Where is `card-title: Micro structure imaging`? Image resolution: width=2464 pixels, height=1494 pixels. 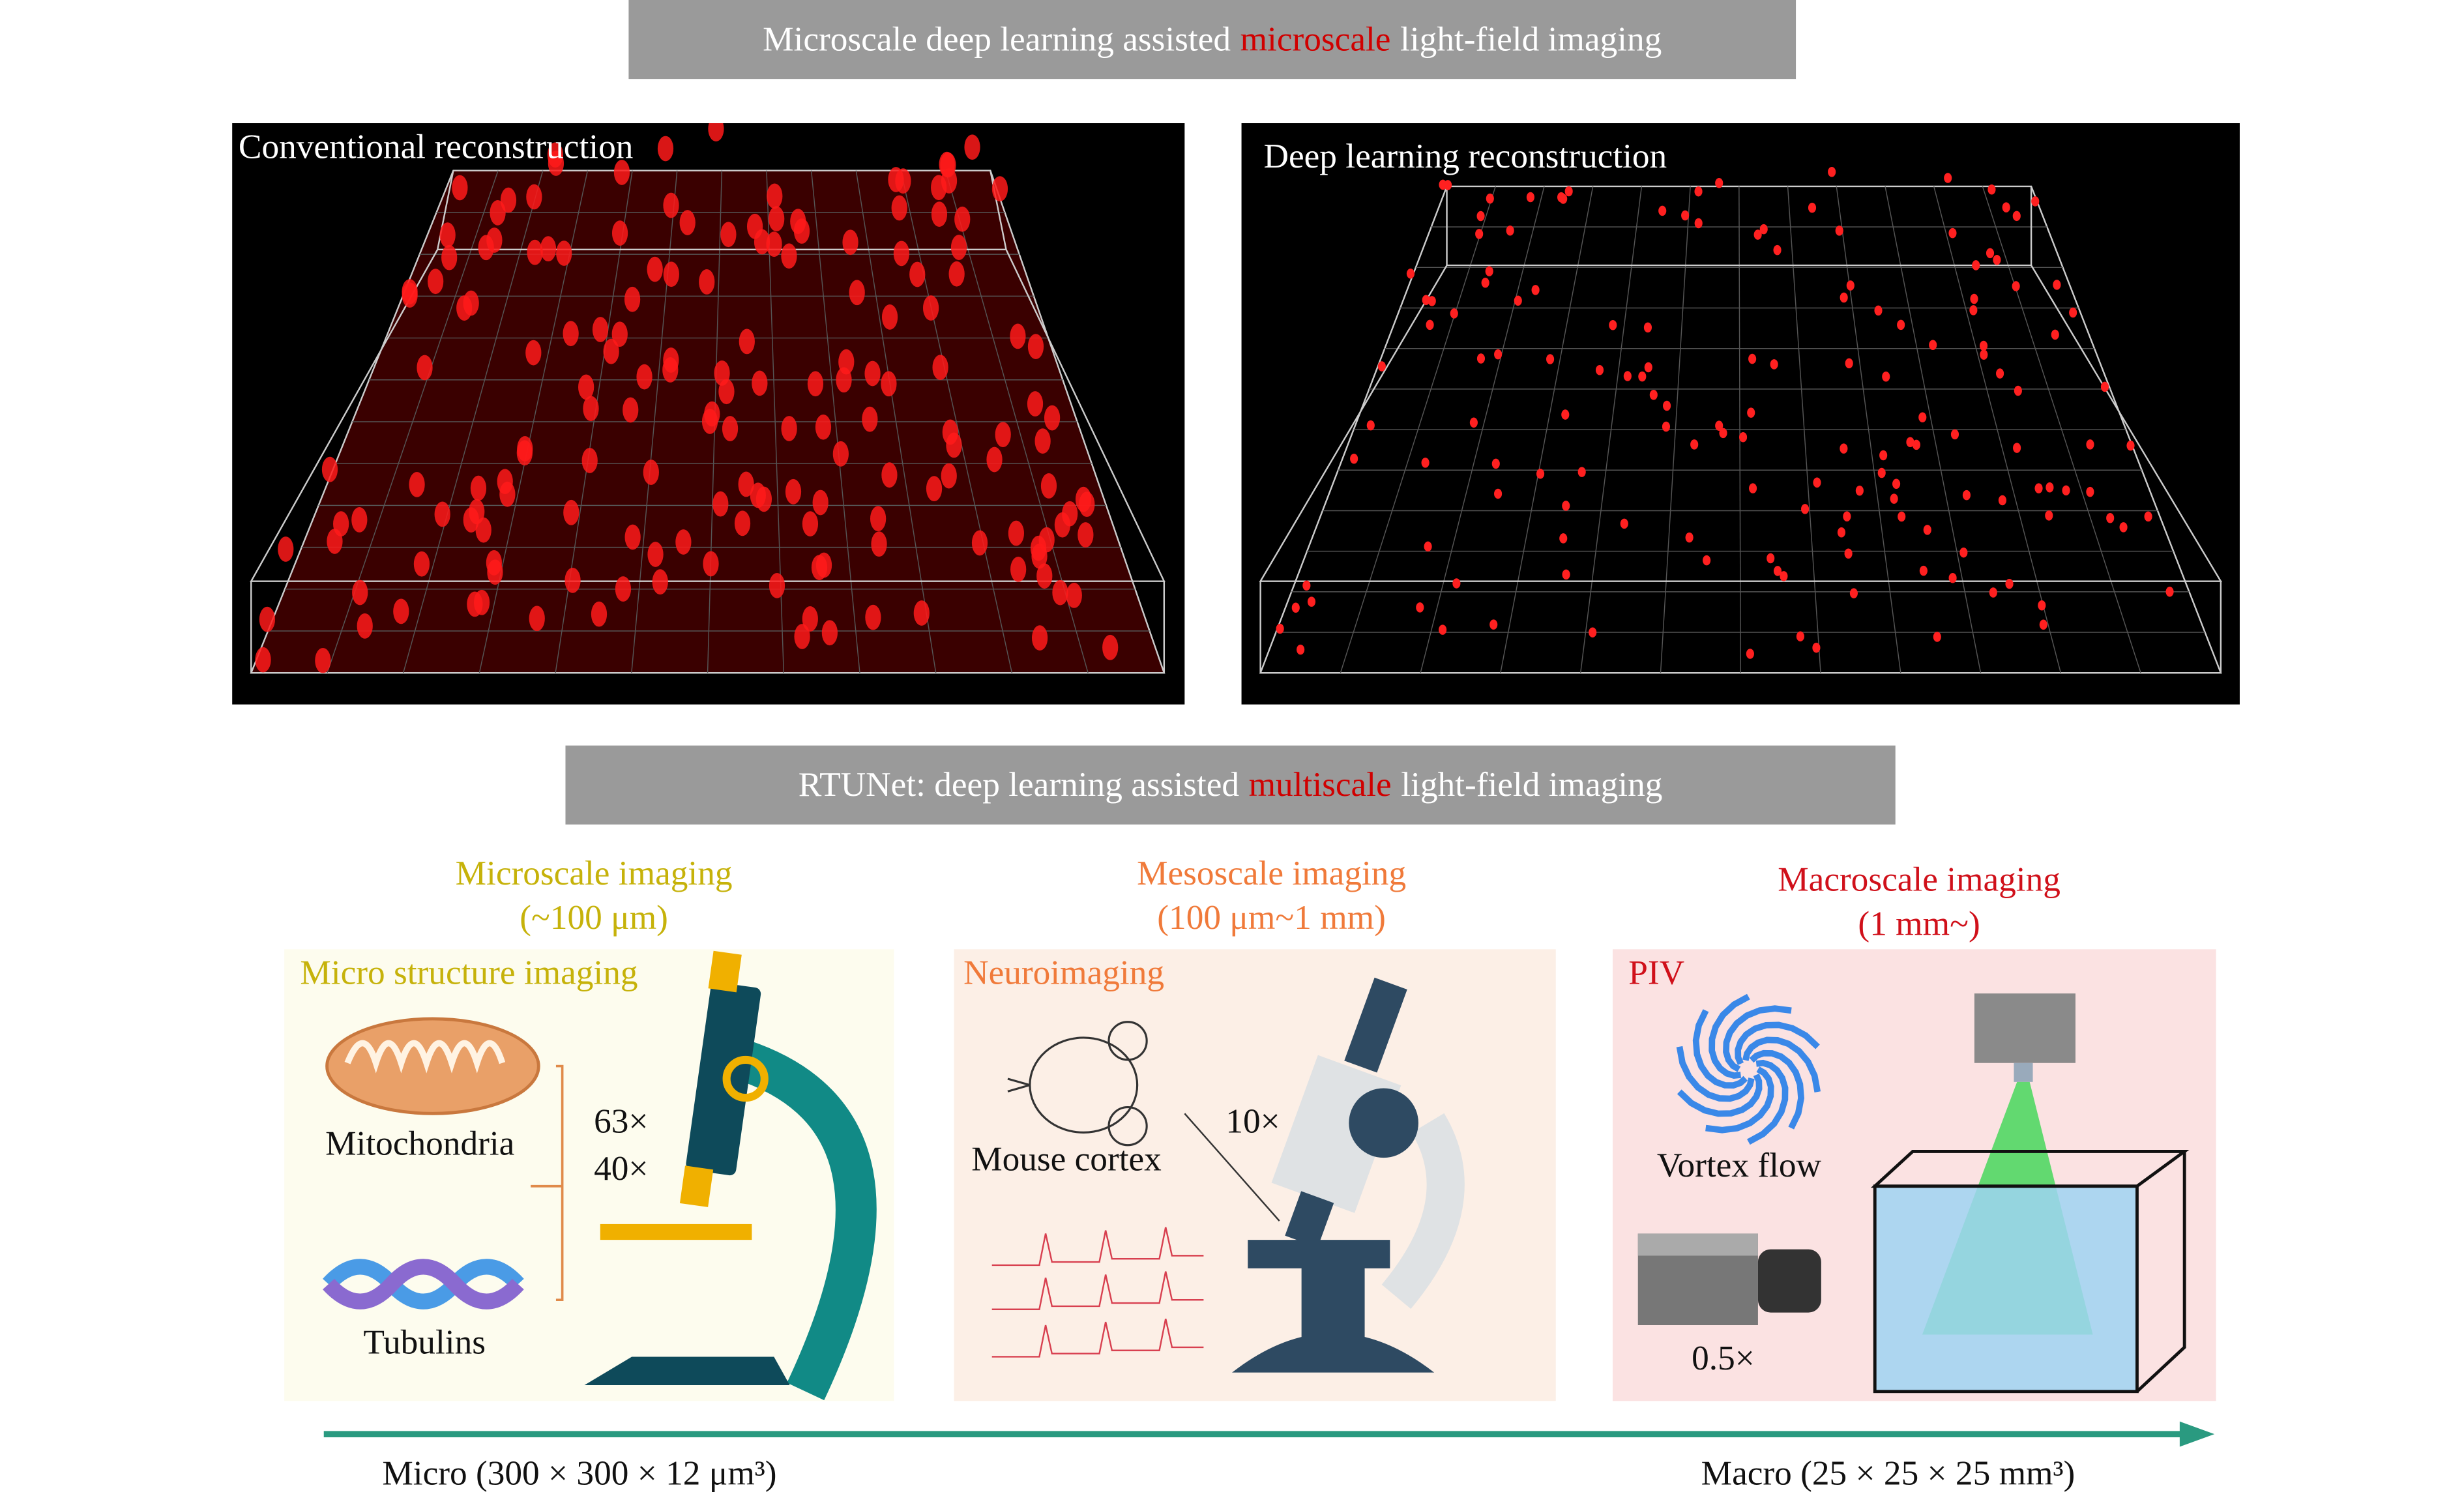
card-title: Micro structure imaging is located at coordinates (469, 972).